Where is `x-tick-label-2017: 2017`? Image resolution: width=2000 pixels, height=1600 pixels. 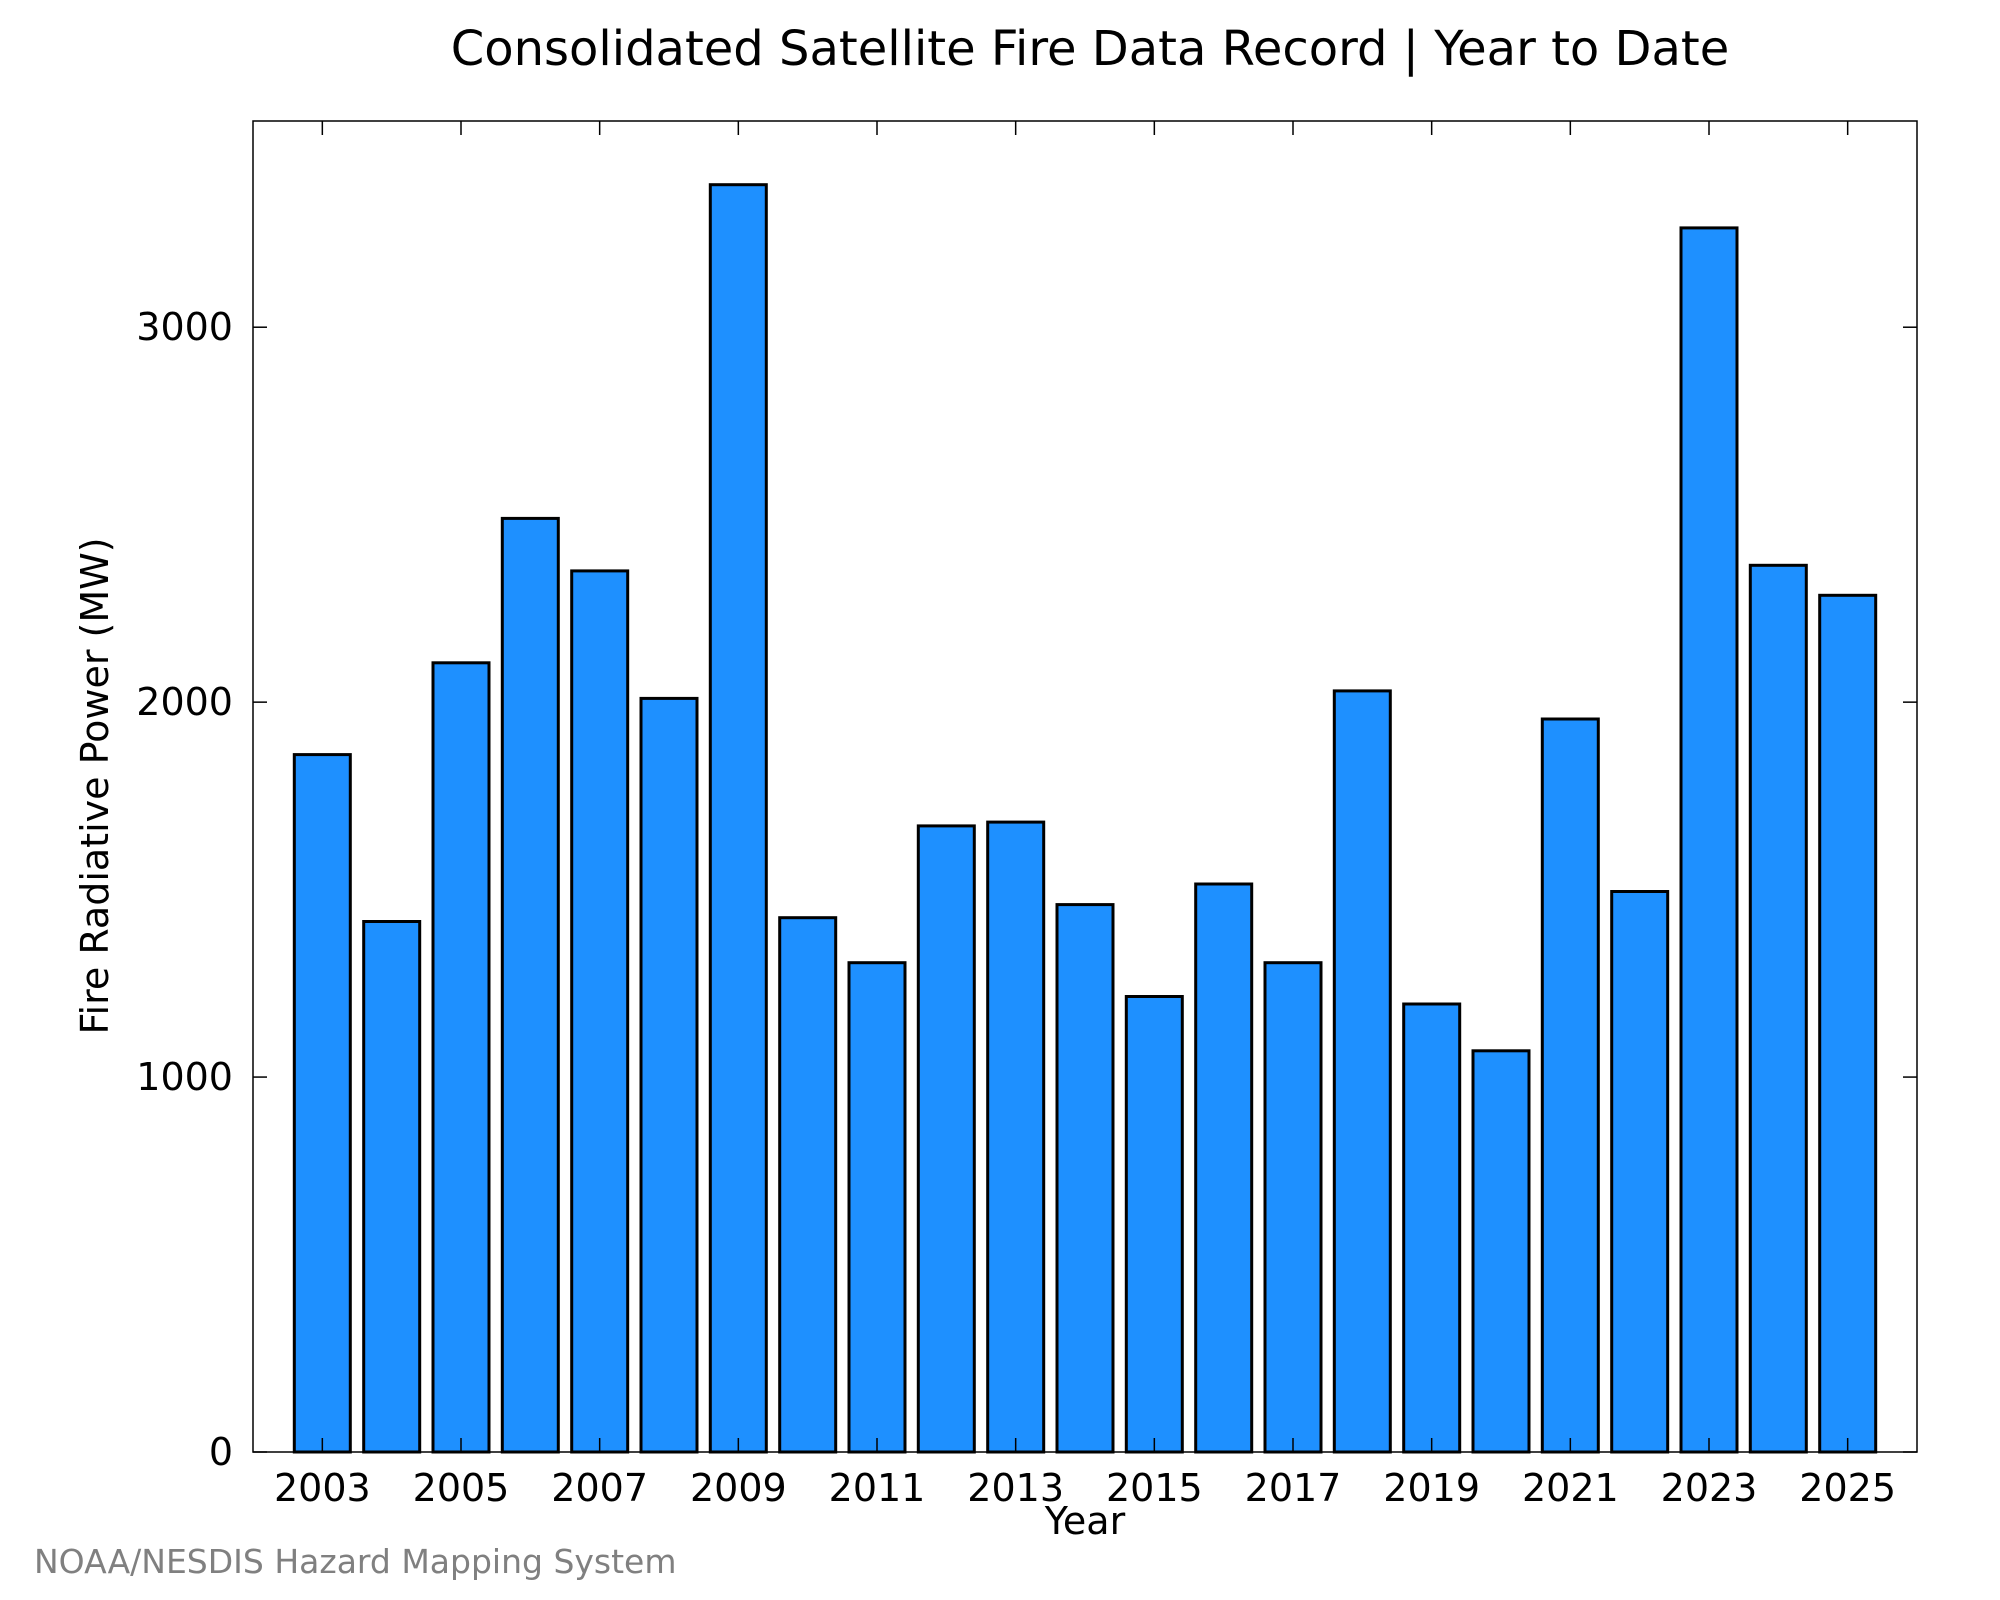
x-tick-label-2017: 2017 is located at coordinates (1293, 1488).